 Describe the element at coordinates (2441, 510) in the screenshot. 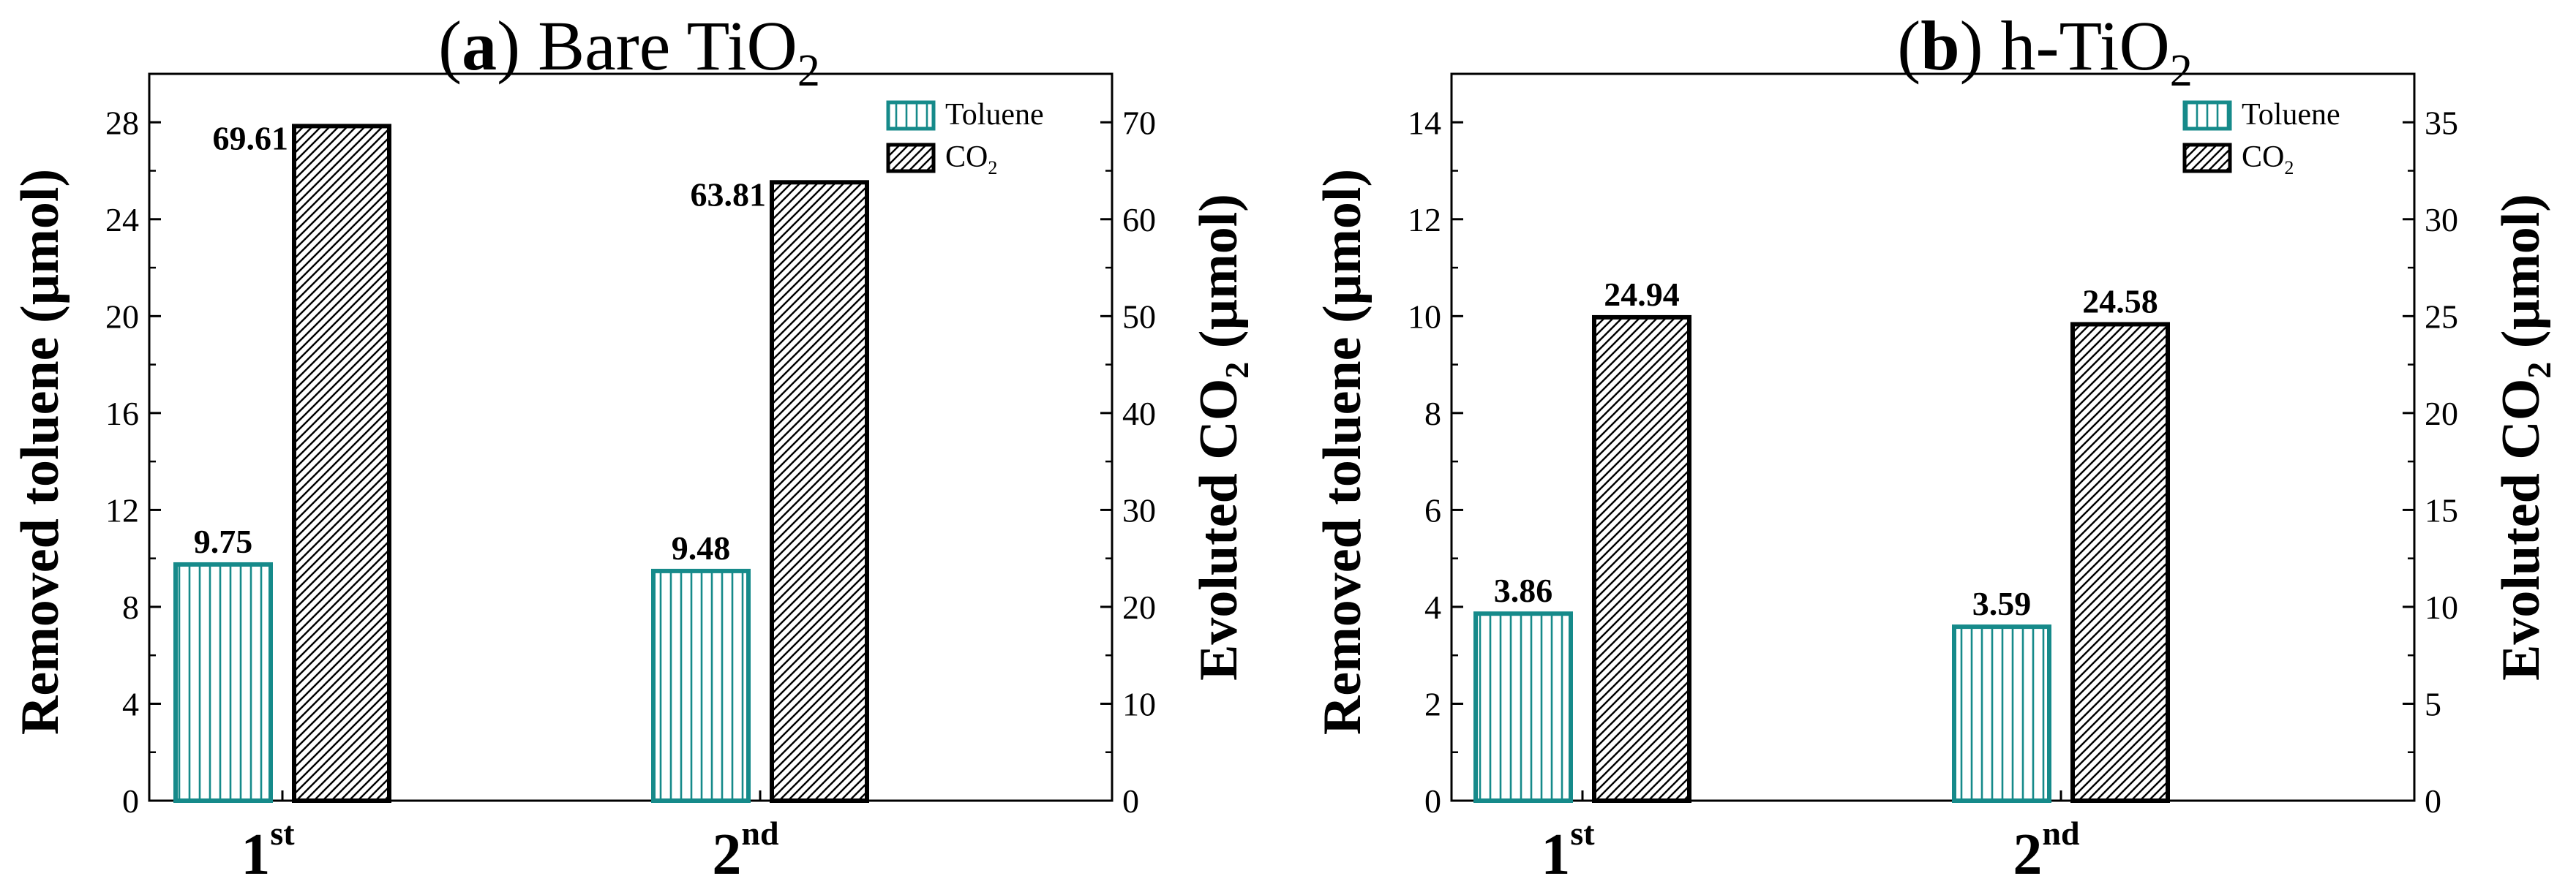

I see `y2-tick-label: 15` at that location.